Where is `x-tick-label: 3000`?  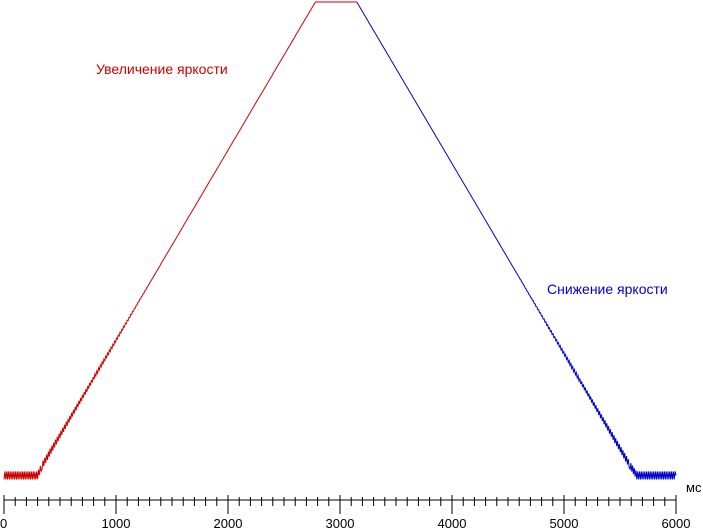 x-tick-label: 3000 is located at coordinates (340, 523).